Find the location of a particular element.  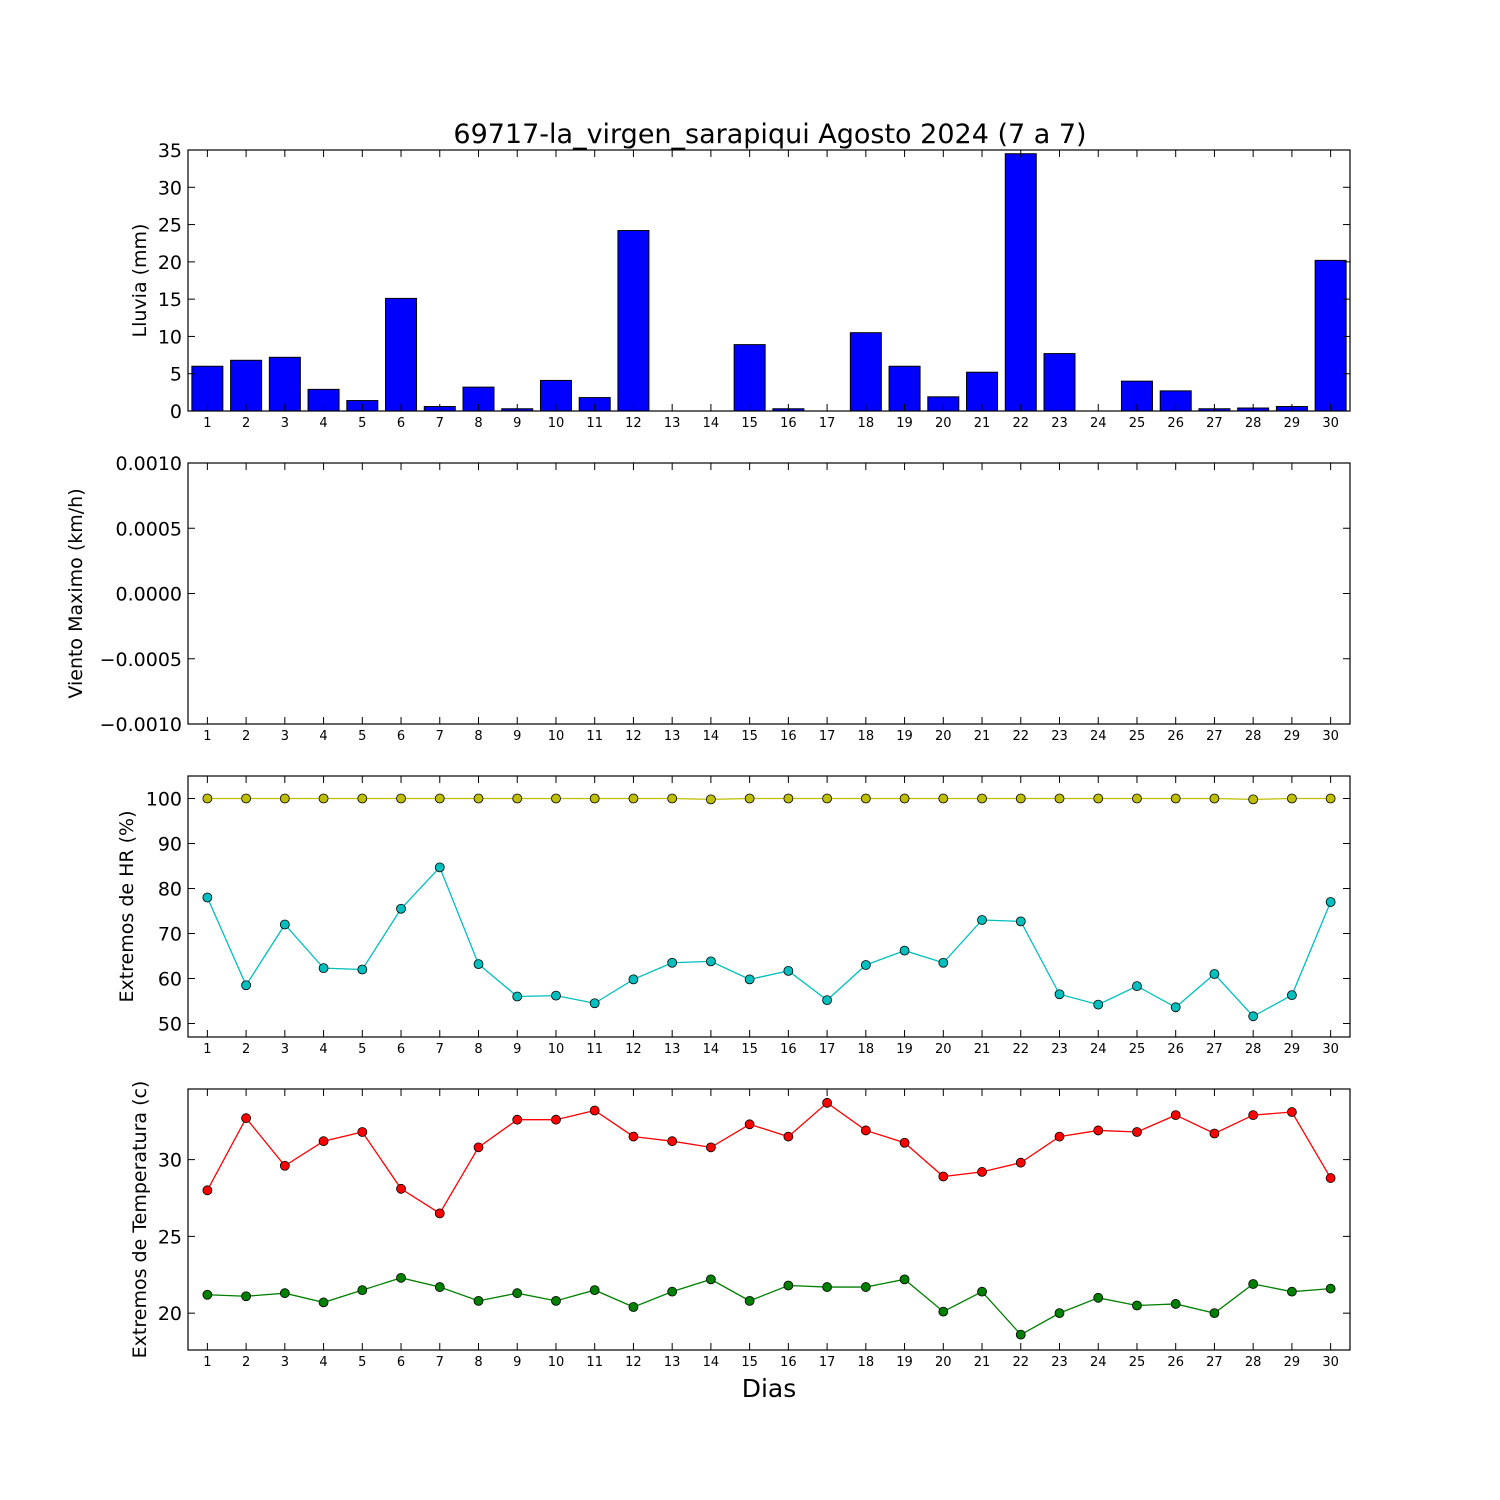

y-tick-label: 20 is located at coordinates (170, 1314).